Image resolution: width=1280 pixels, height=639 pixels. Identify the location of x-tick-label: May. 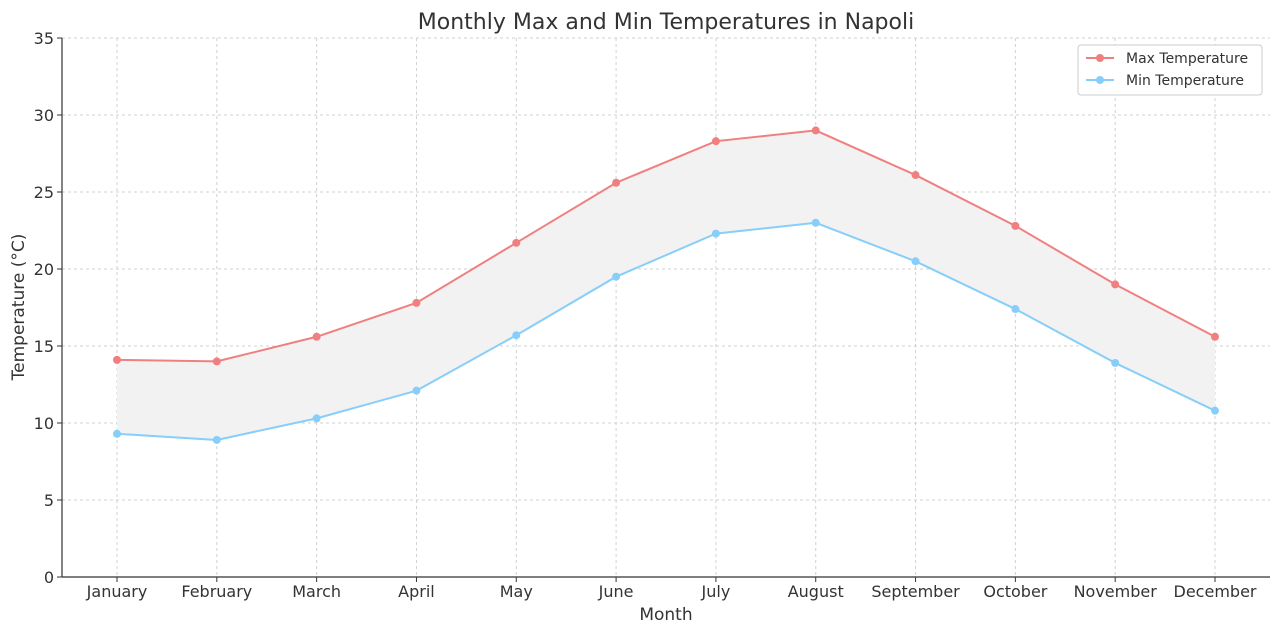
(516, 591).